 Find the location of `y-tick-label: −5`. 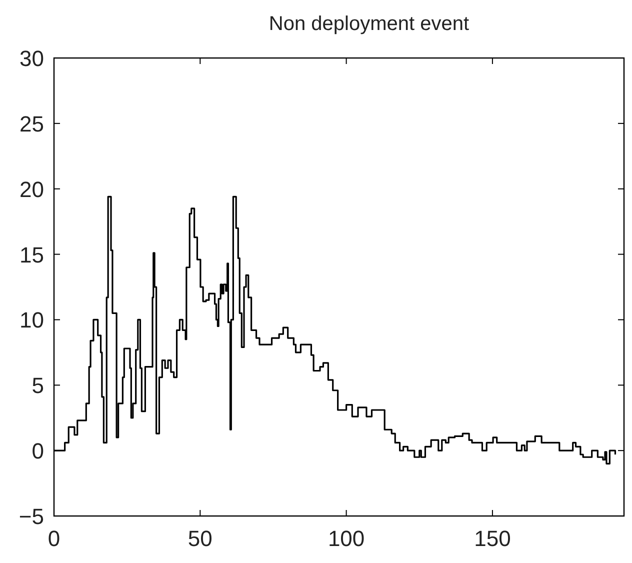

y-tick-label: −5 is located at coordinates (31, 516).